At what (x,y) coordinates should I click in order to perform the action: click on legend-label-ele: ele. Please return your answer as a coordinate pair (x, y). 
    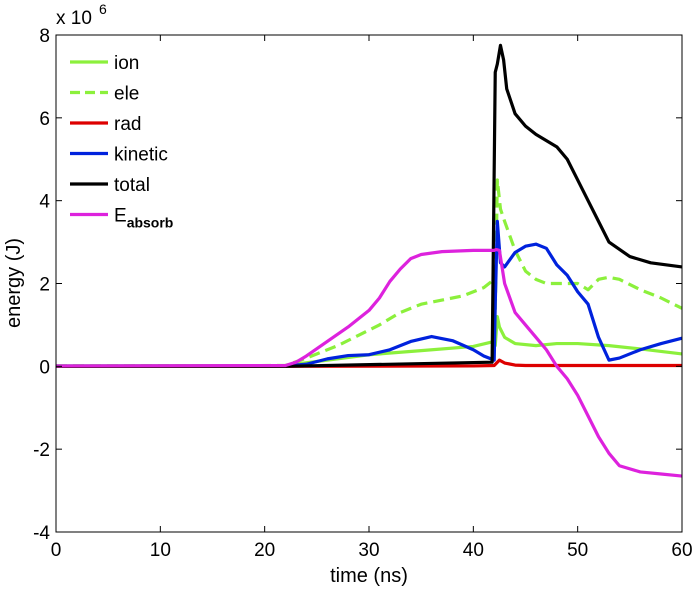
    Looking at the image, I should click on (126, 94).